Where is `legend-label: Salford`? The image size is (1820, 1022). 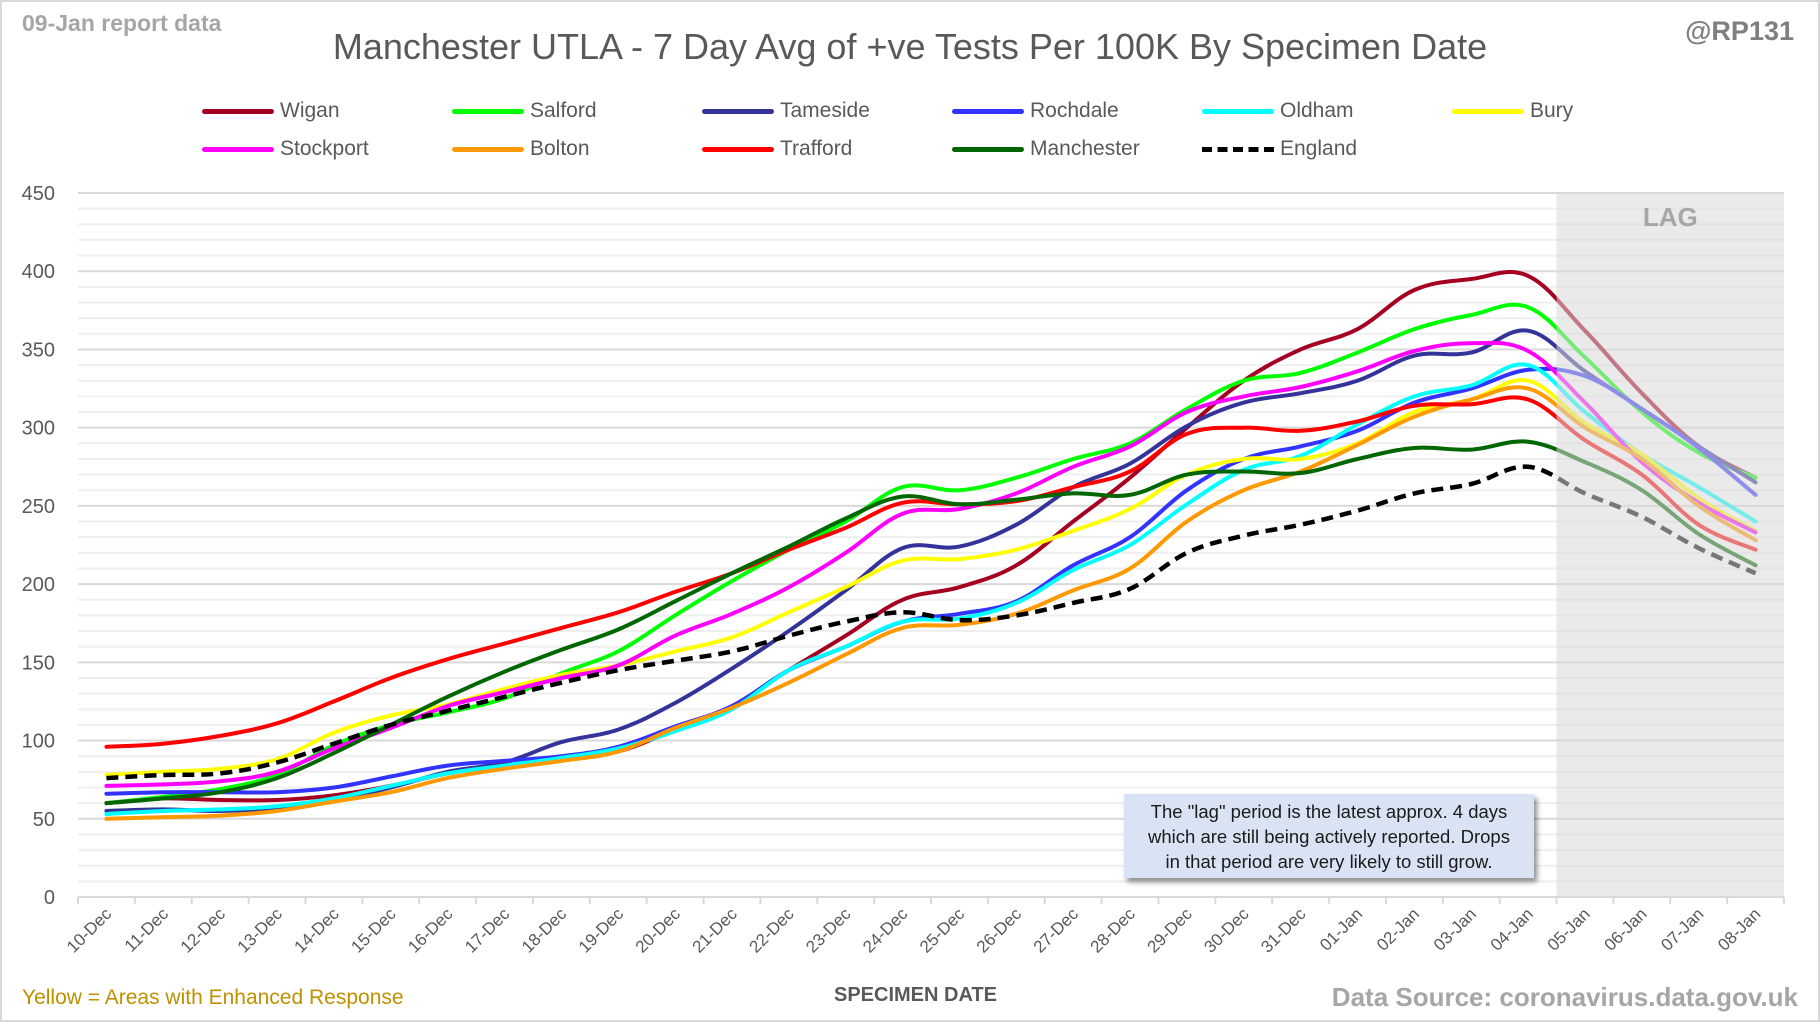 legend-label: Salford is located at coordinates (563, 110).